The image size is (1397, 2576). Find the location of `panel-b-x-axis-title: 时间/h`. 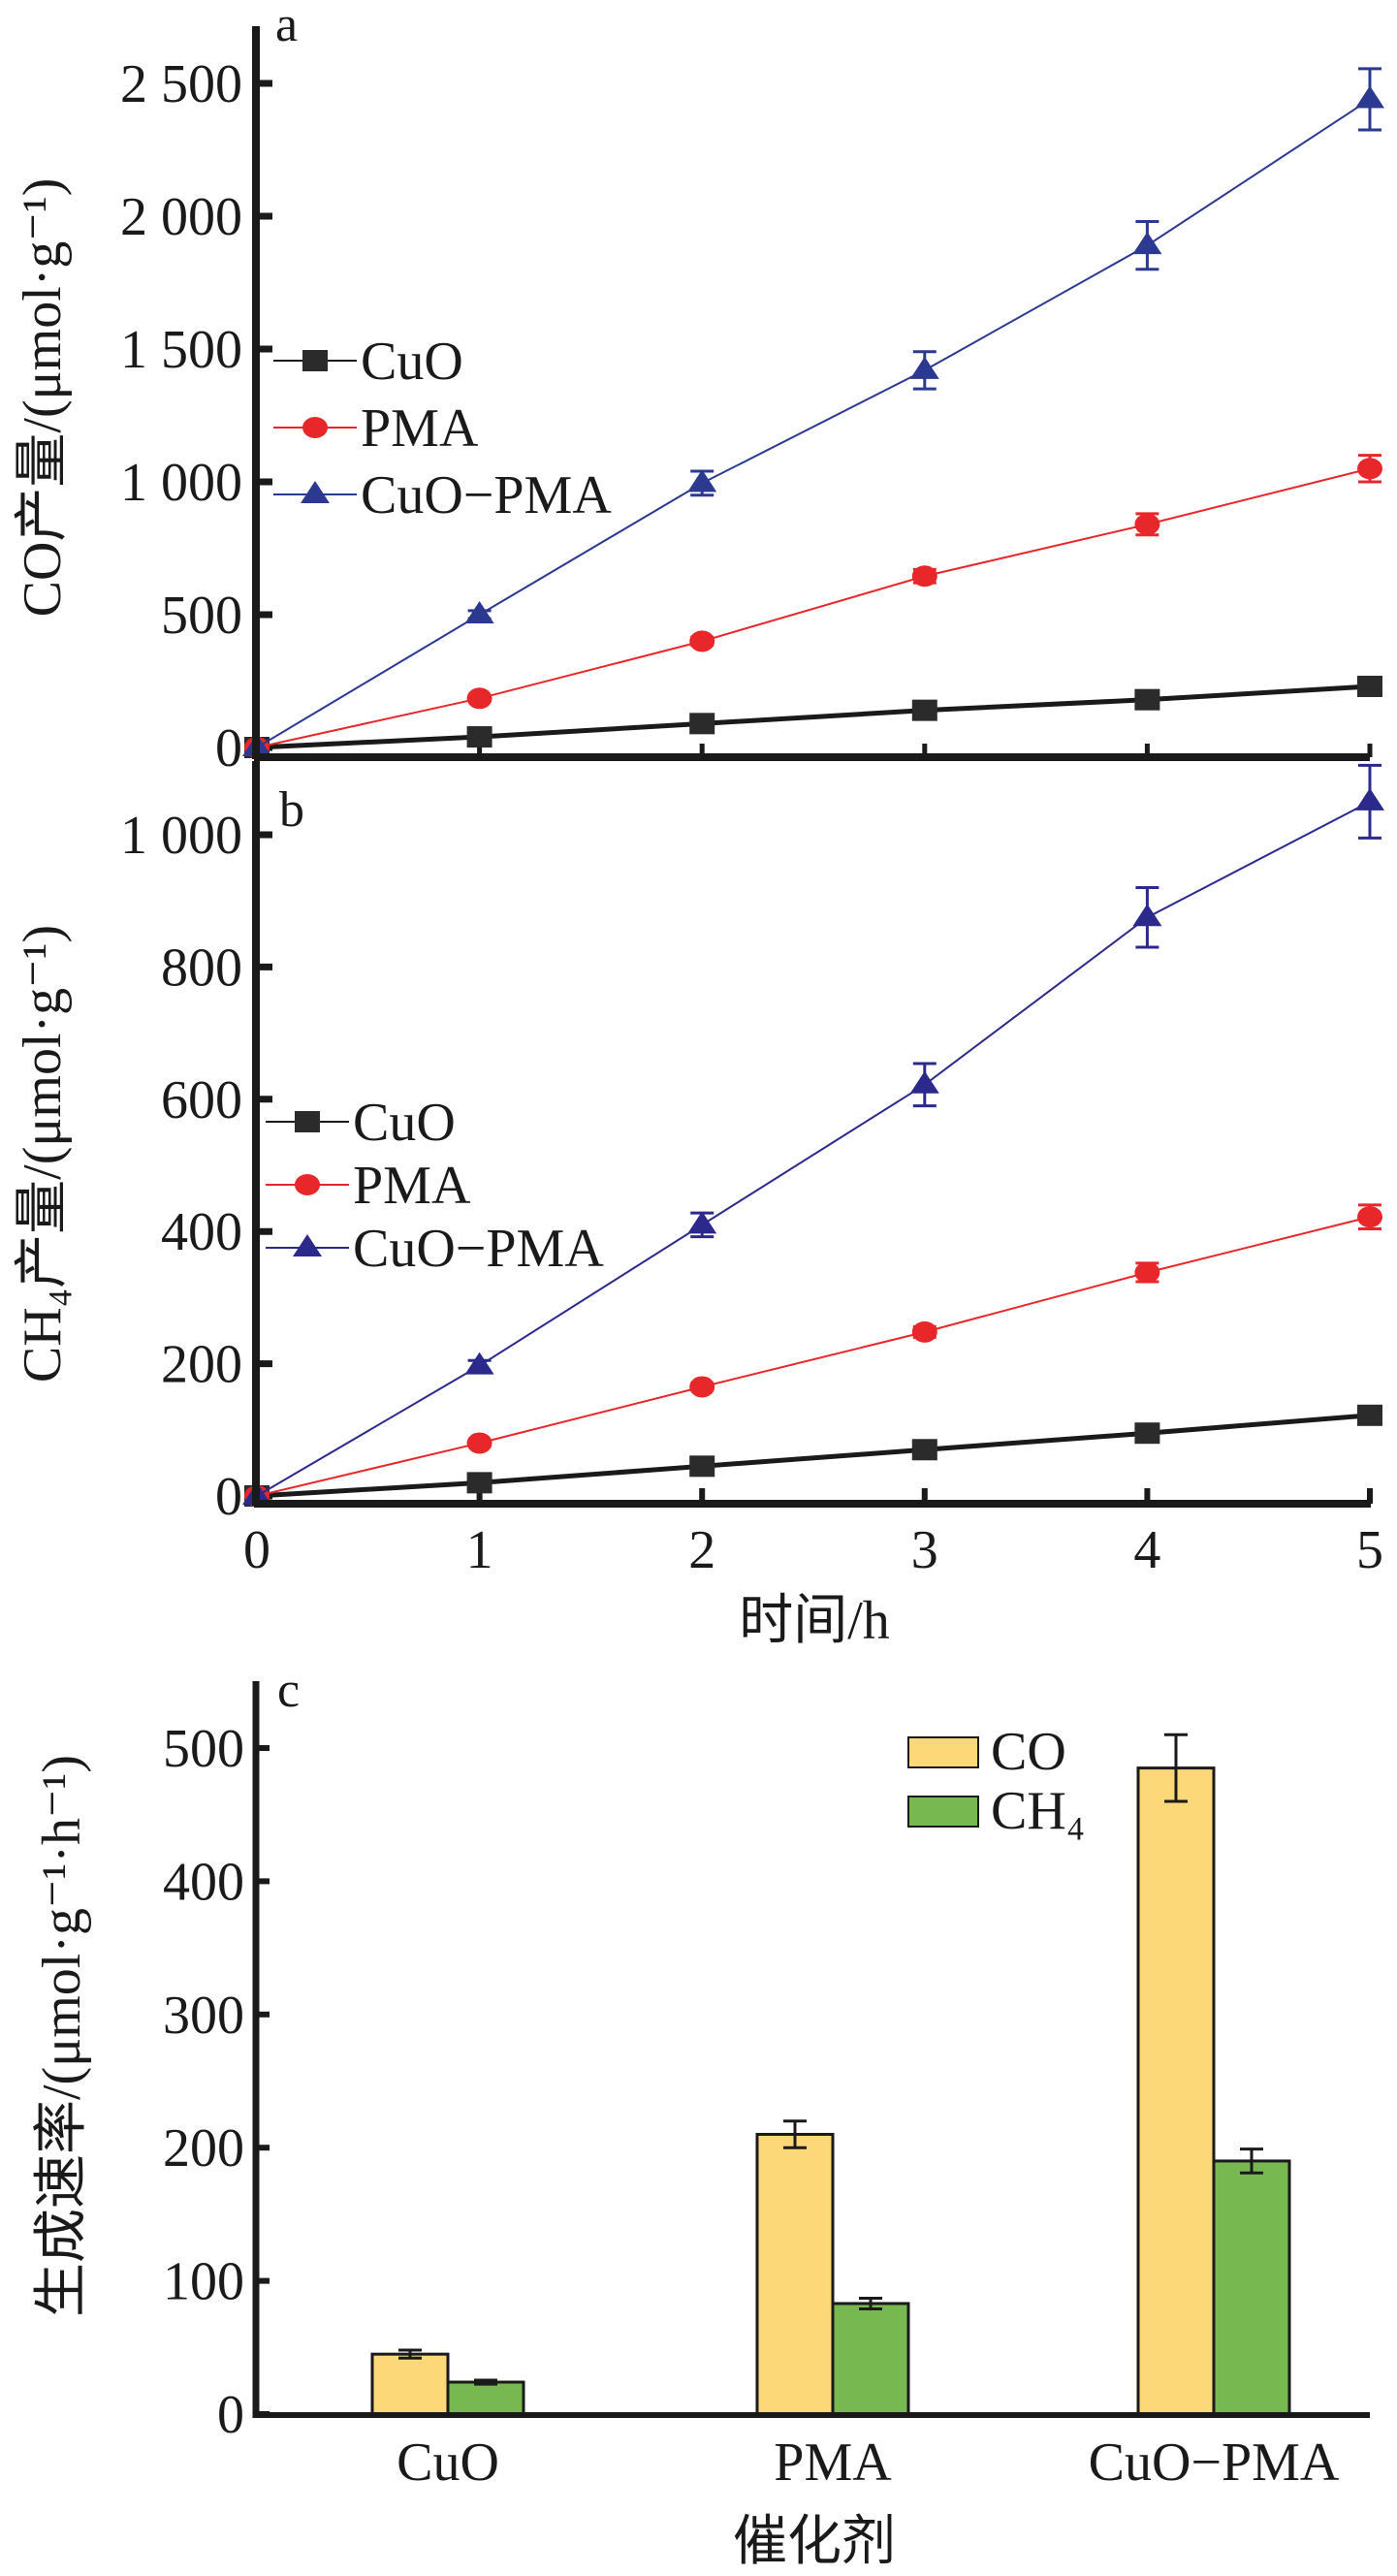

panel-b-x-axis-title: 时间/h is located at coordinates (814, 1621).